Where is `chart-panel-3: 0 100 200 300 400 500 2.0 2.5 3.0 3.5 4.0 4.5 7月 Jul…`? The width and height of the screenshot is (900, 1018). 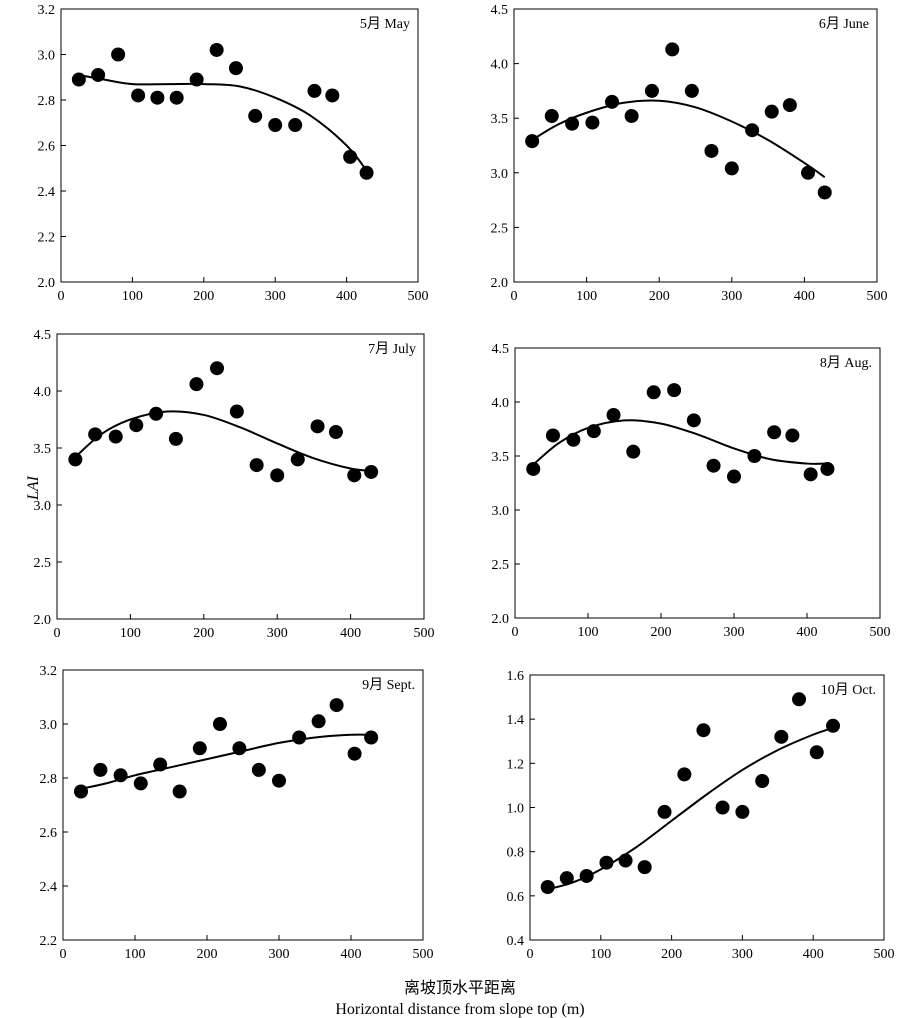
chart-panel-3: 0 100 200 300 400 500 2.0 2.5 3.0 3.5 4.0 4.5 7月 Jul… is located at coordinates (234, 484).